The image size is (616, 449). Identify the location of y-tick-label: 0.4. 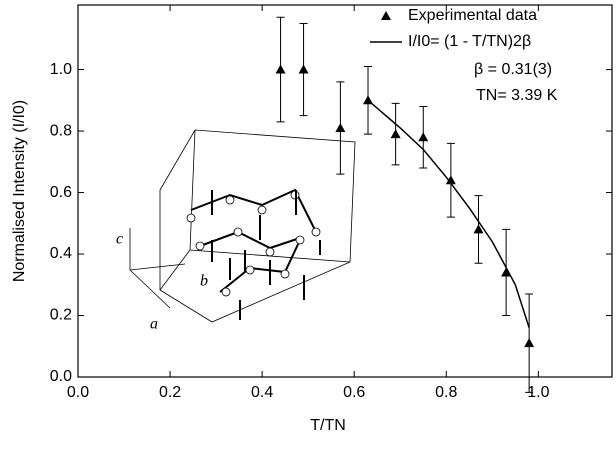
(61, 253).